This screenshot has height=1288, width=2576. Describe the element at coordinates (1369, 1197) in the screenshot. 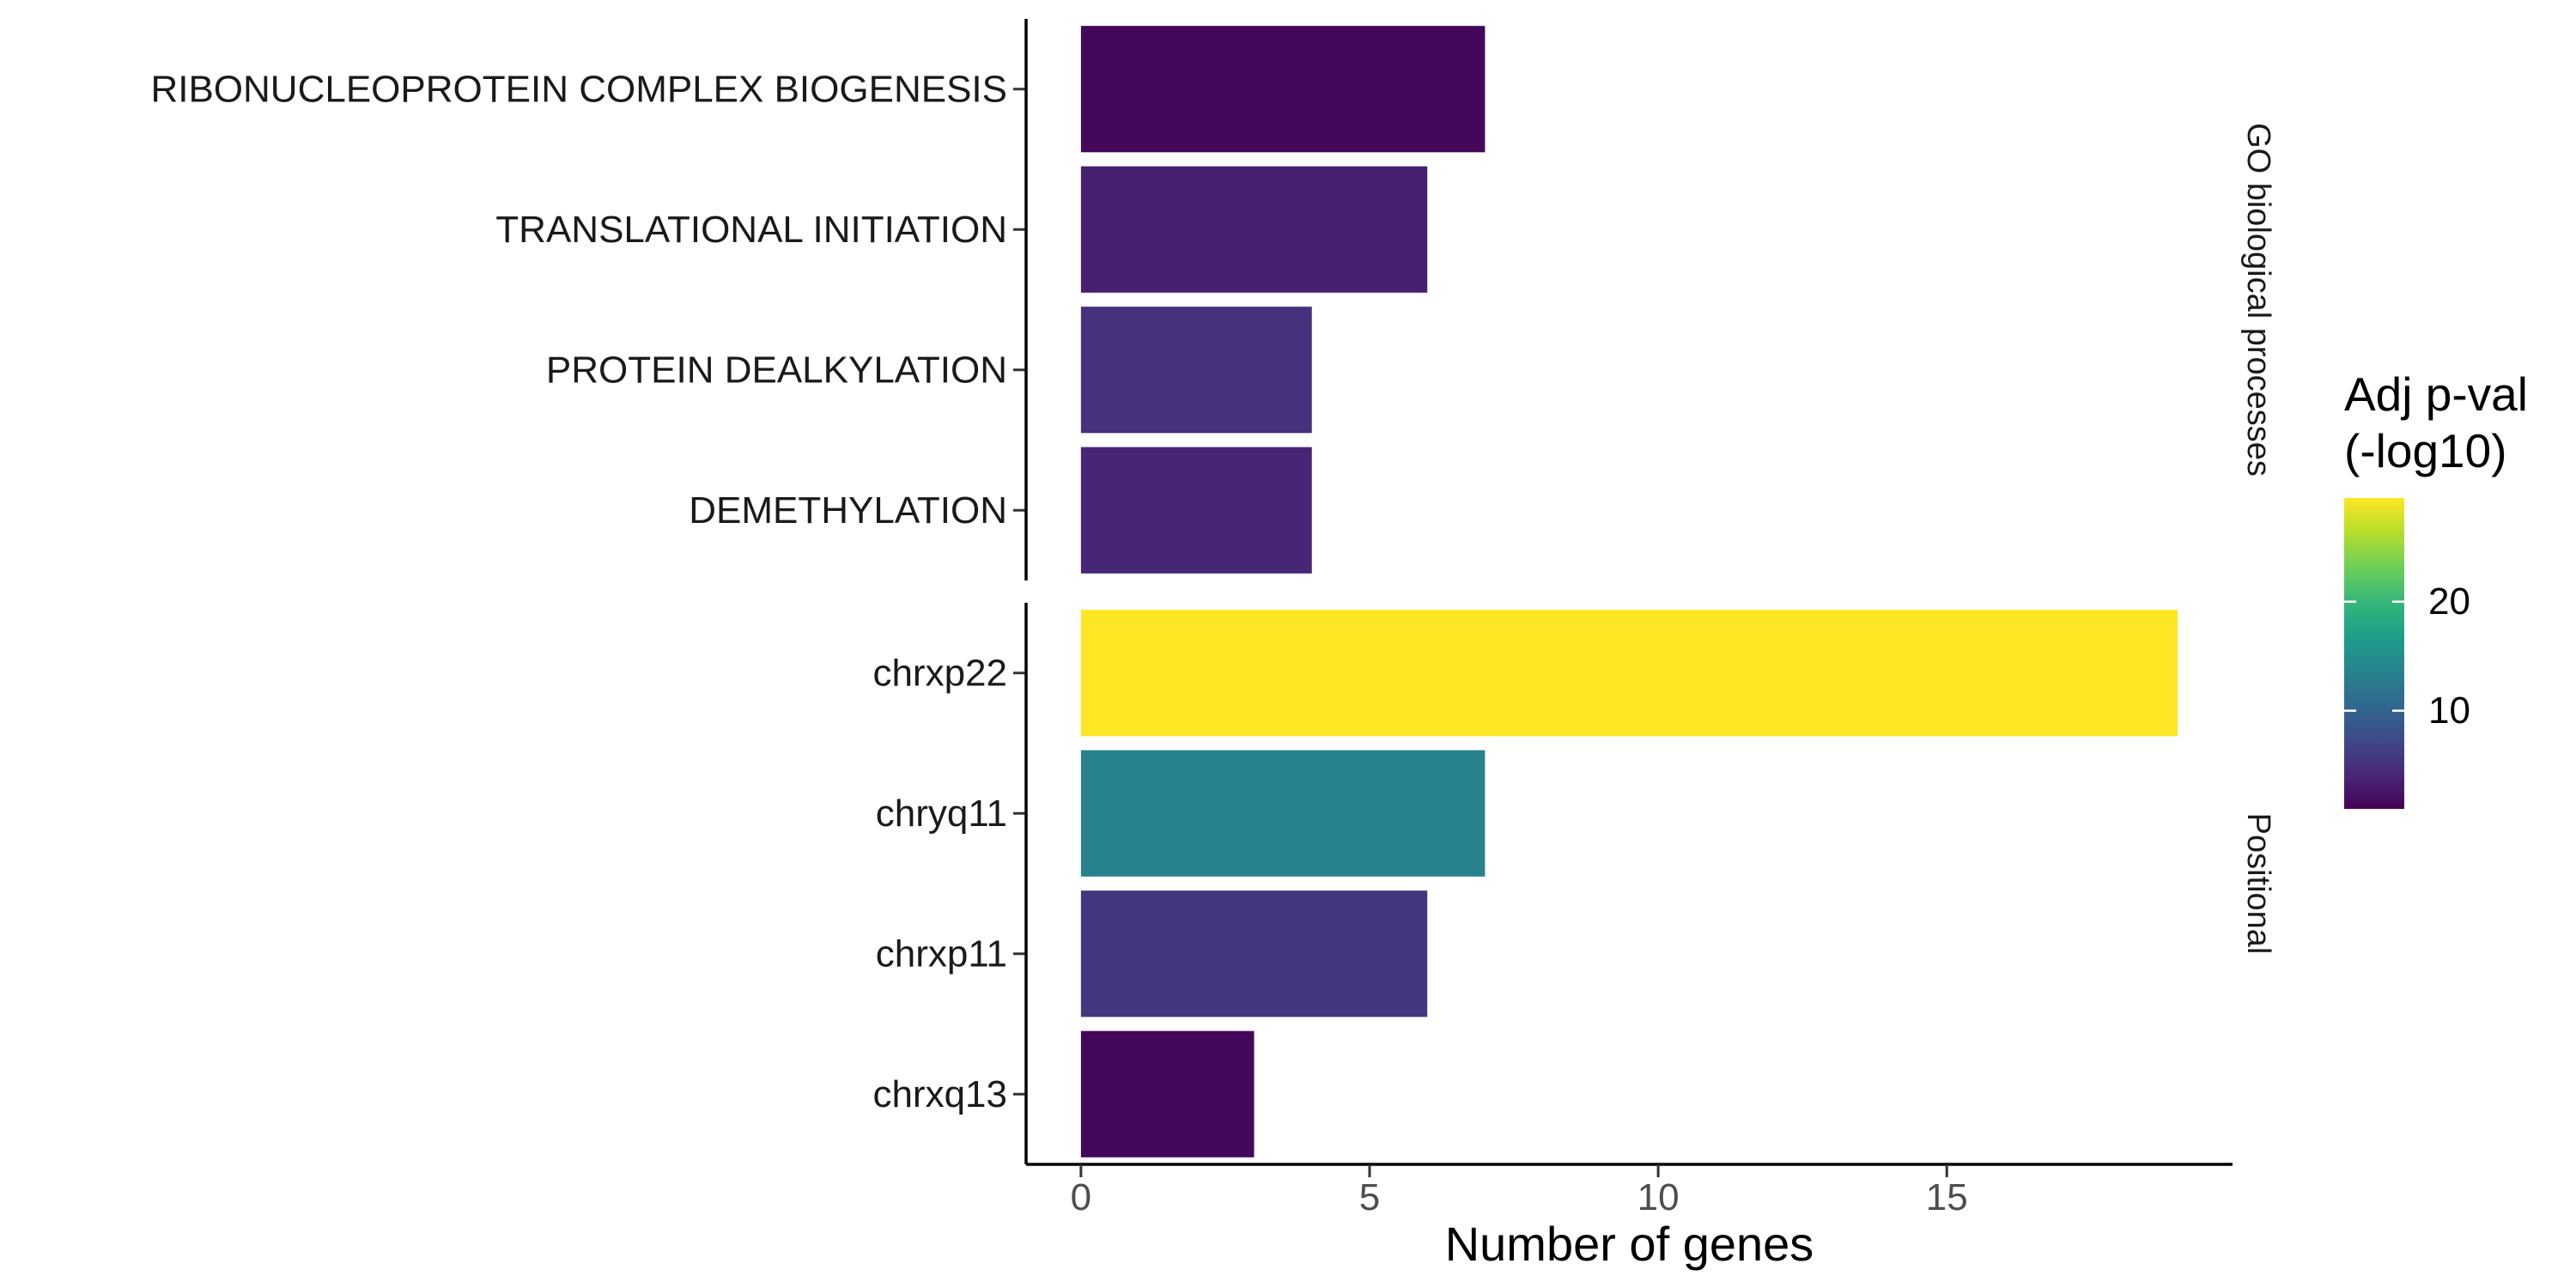

I see `x-tick-label: 5` at that location.